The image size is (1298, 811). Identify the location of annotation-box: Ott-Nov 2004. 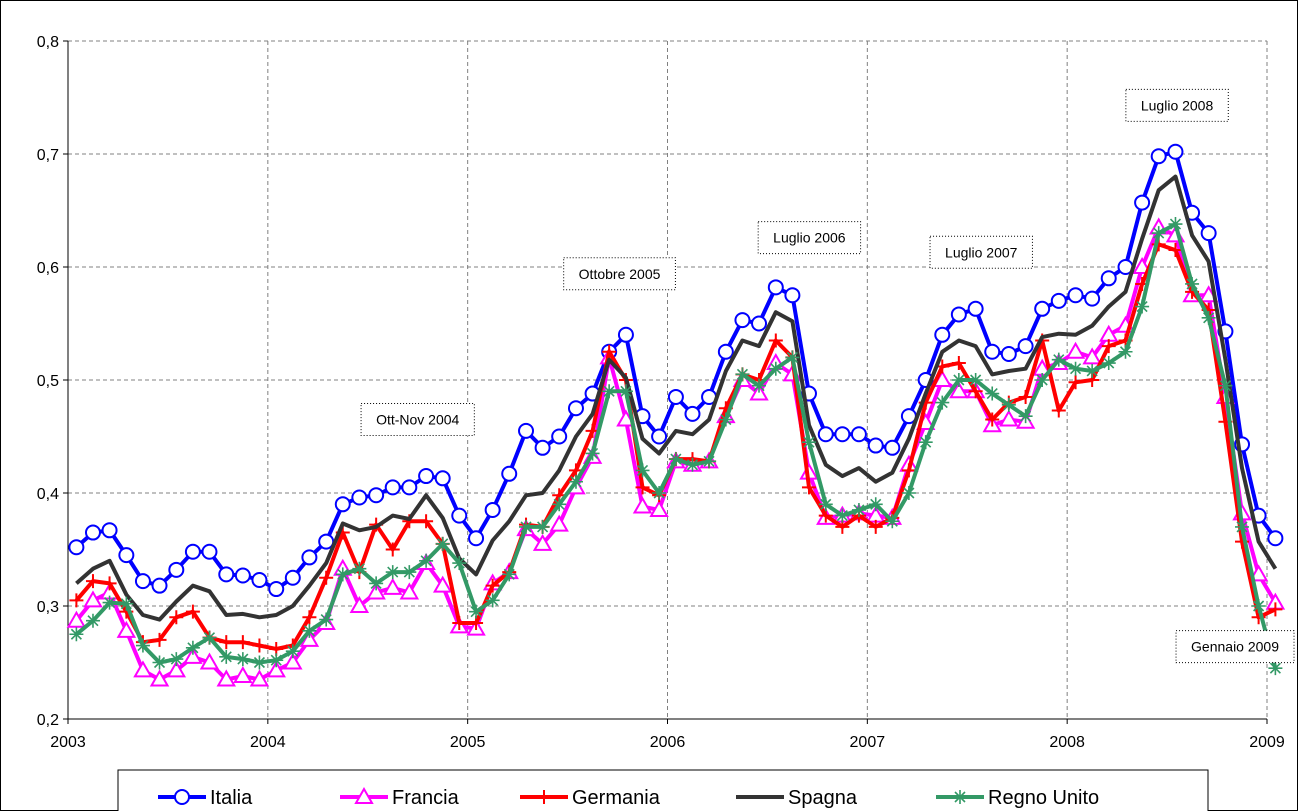
(417, 420).